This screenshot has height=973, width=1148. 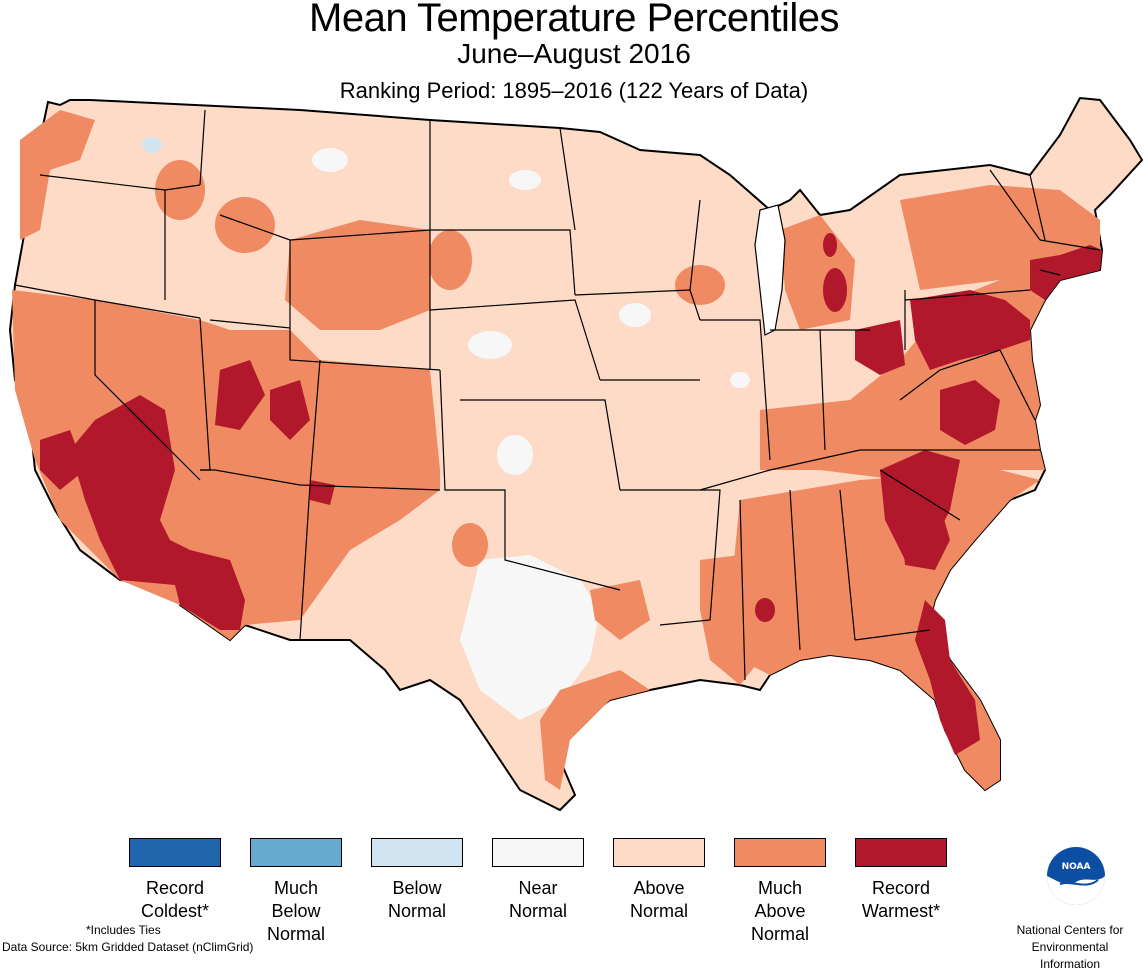 I want to click on legend-label: Above Normal, so click(x=658, y=899).